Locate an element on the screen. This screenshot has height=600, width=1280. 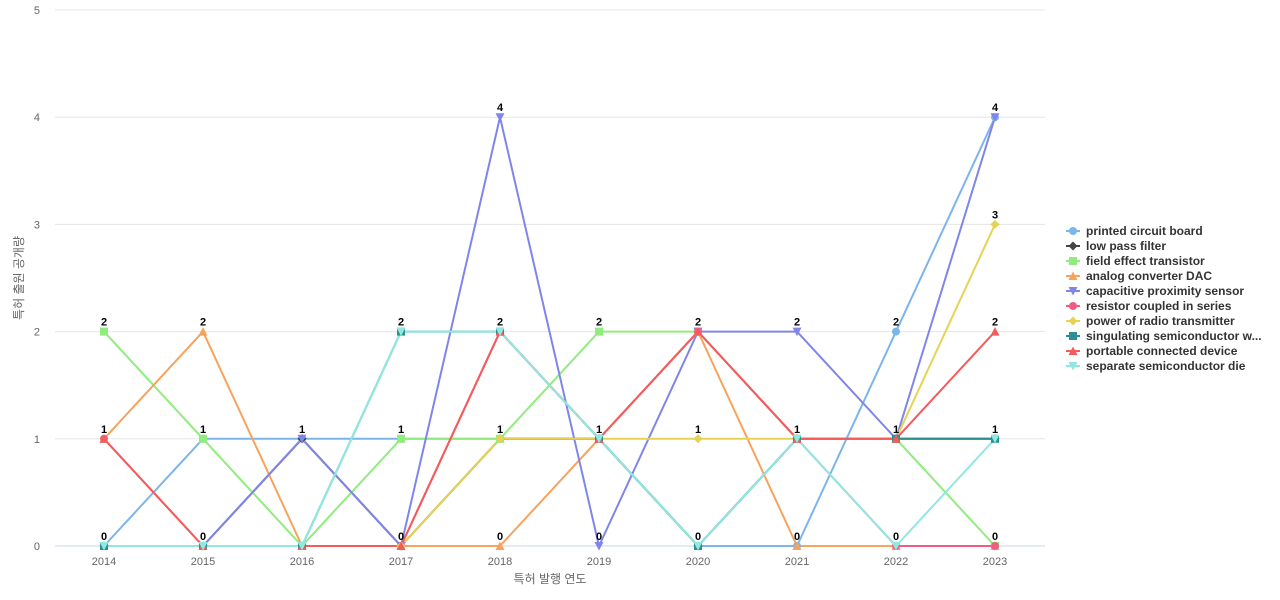
y-axis-title: 특허 출원 공개량 is located at coordinates (19, 278).